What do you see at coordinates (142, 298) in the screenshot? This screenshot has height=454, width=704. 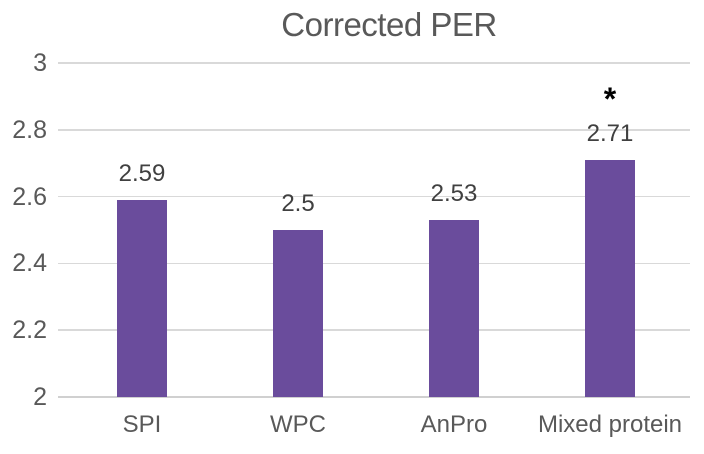 I see `bar-spi` at bounding box center [142, 298].